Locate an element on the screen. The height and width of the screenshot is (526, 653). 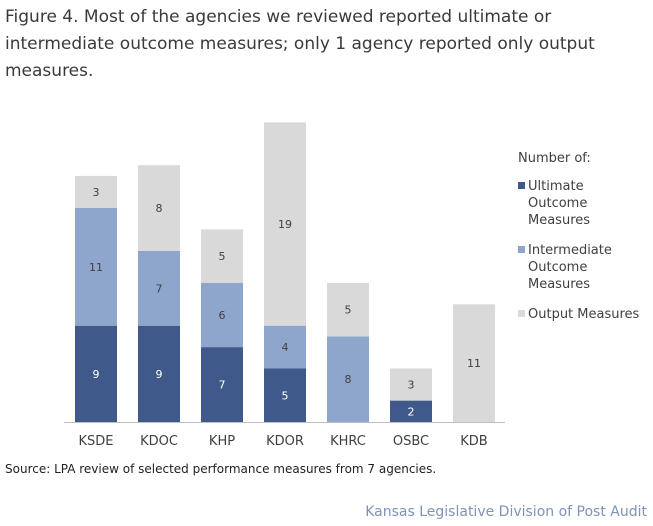
x-tick-label-kdor: KDOR is located at coordinates (285, 441).